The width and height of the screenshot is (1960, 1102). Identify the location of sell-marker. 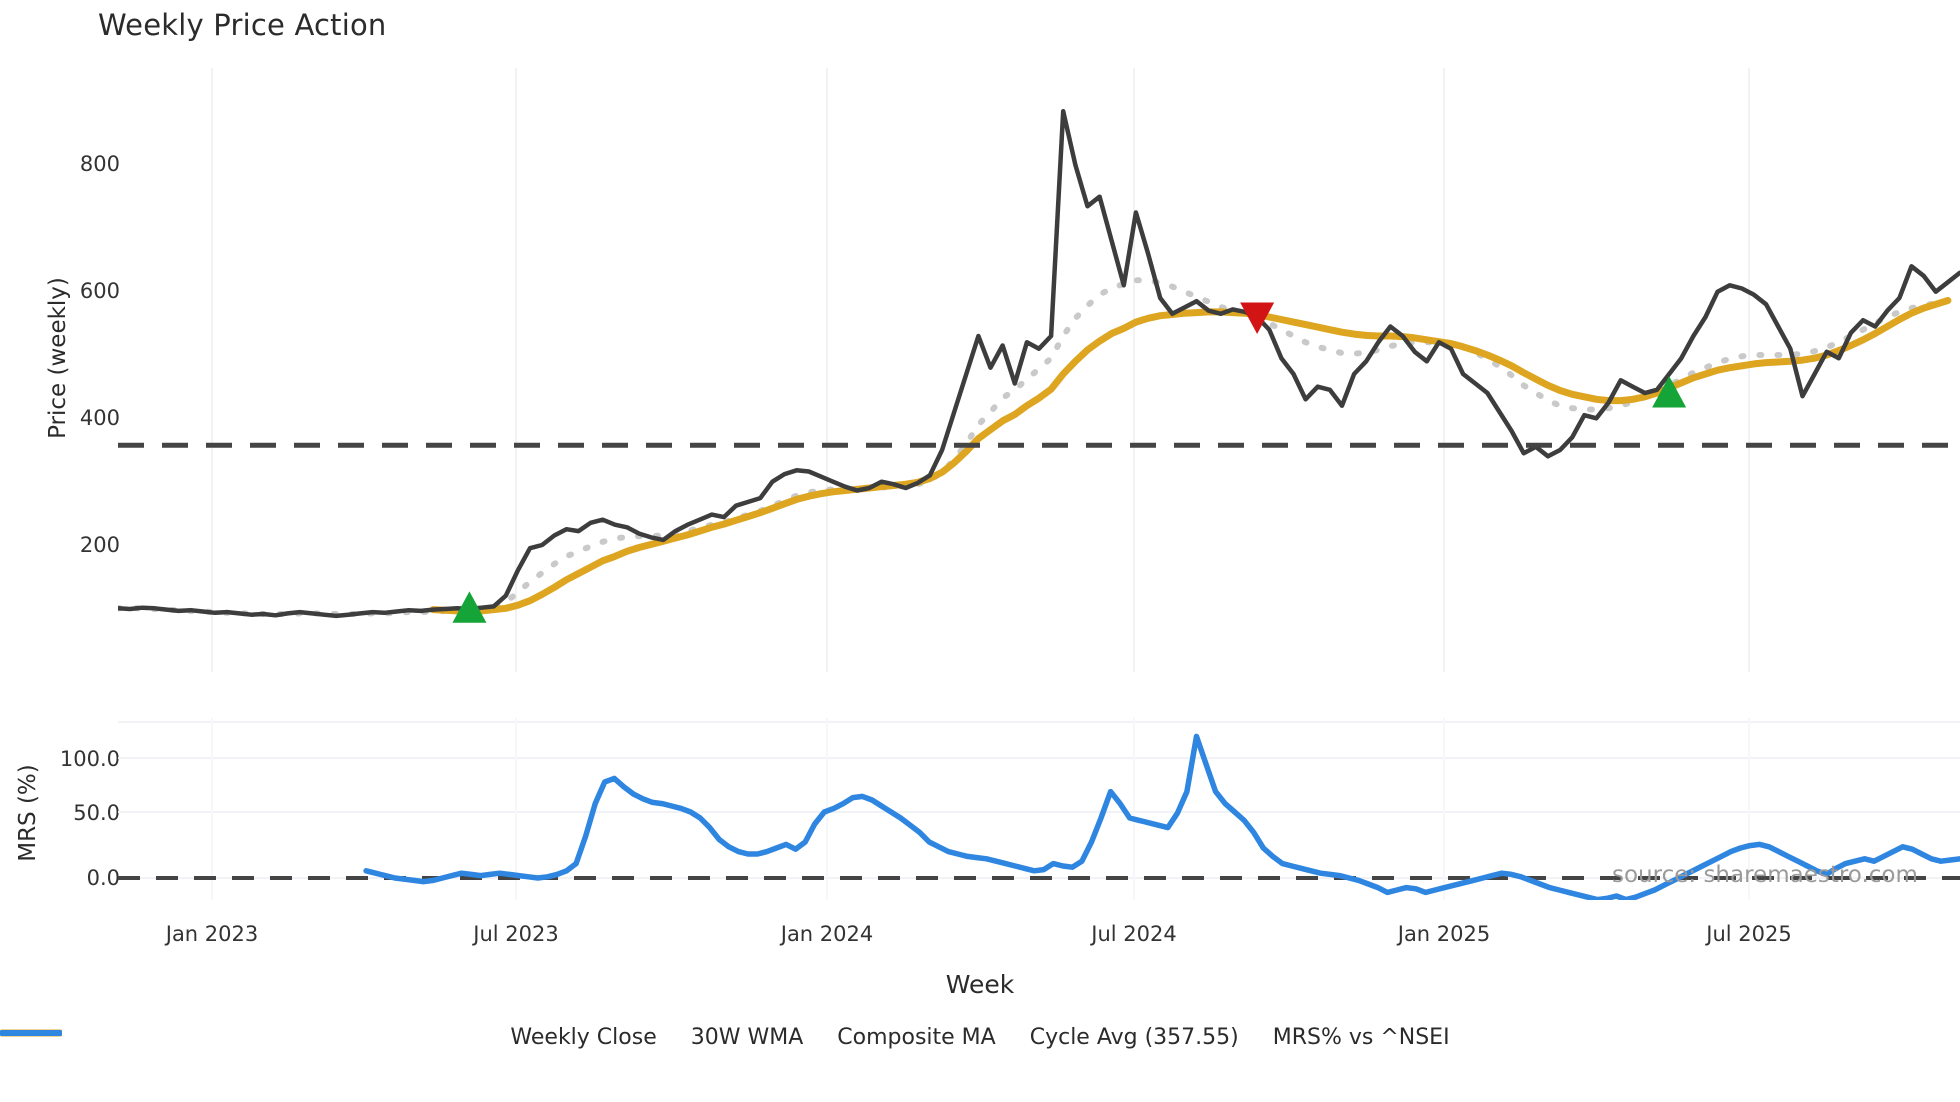
(1257, 318).